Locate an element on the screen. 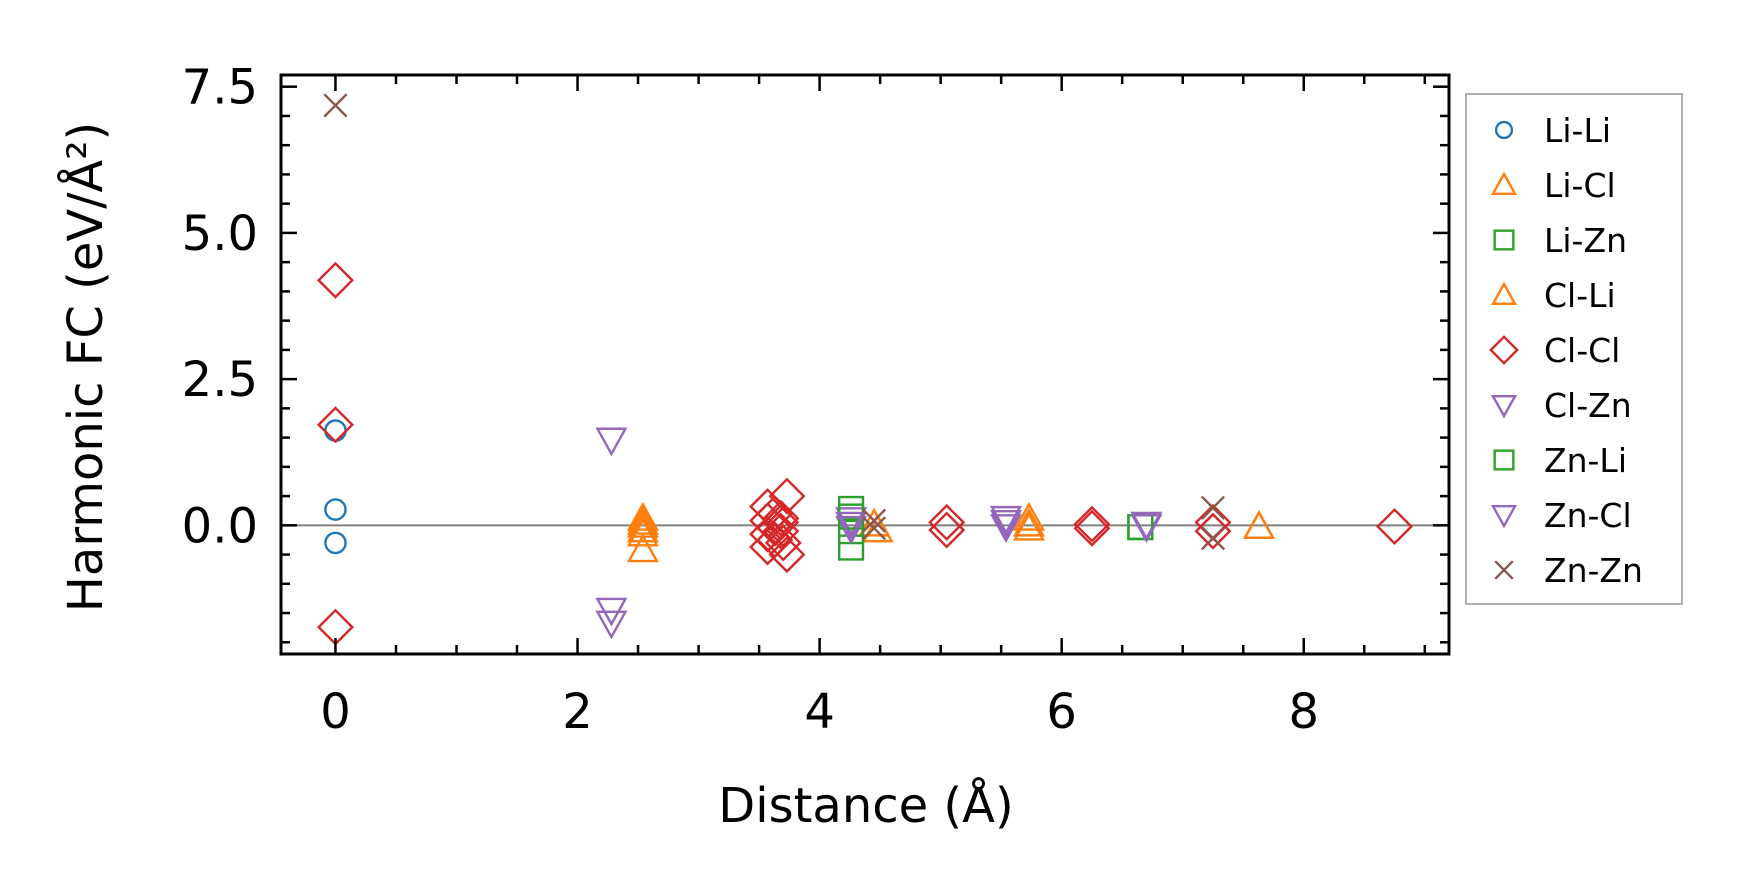 This screenshot has height=896, width=1741. legend-label: Cl-Li is located at coordinates (1580, 295).